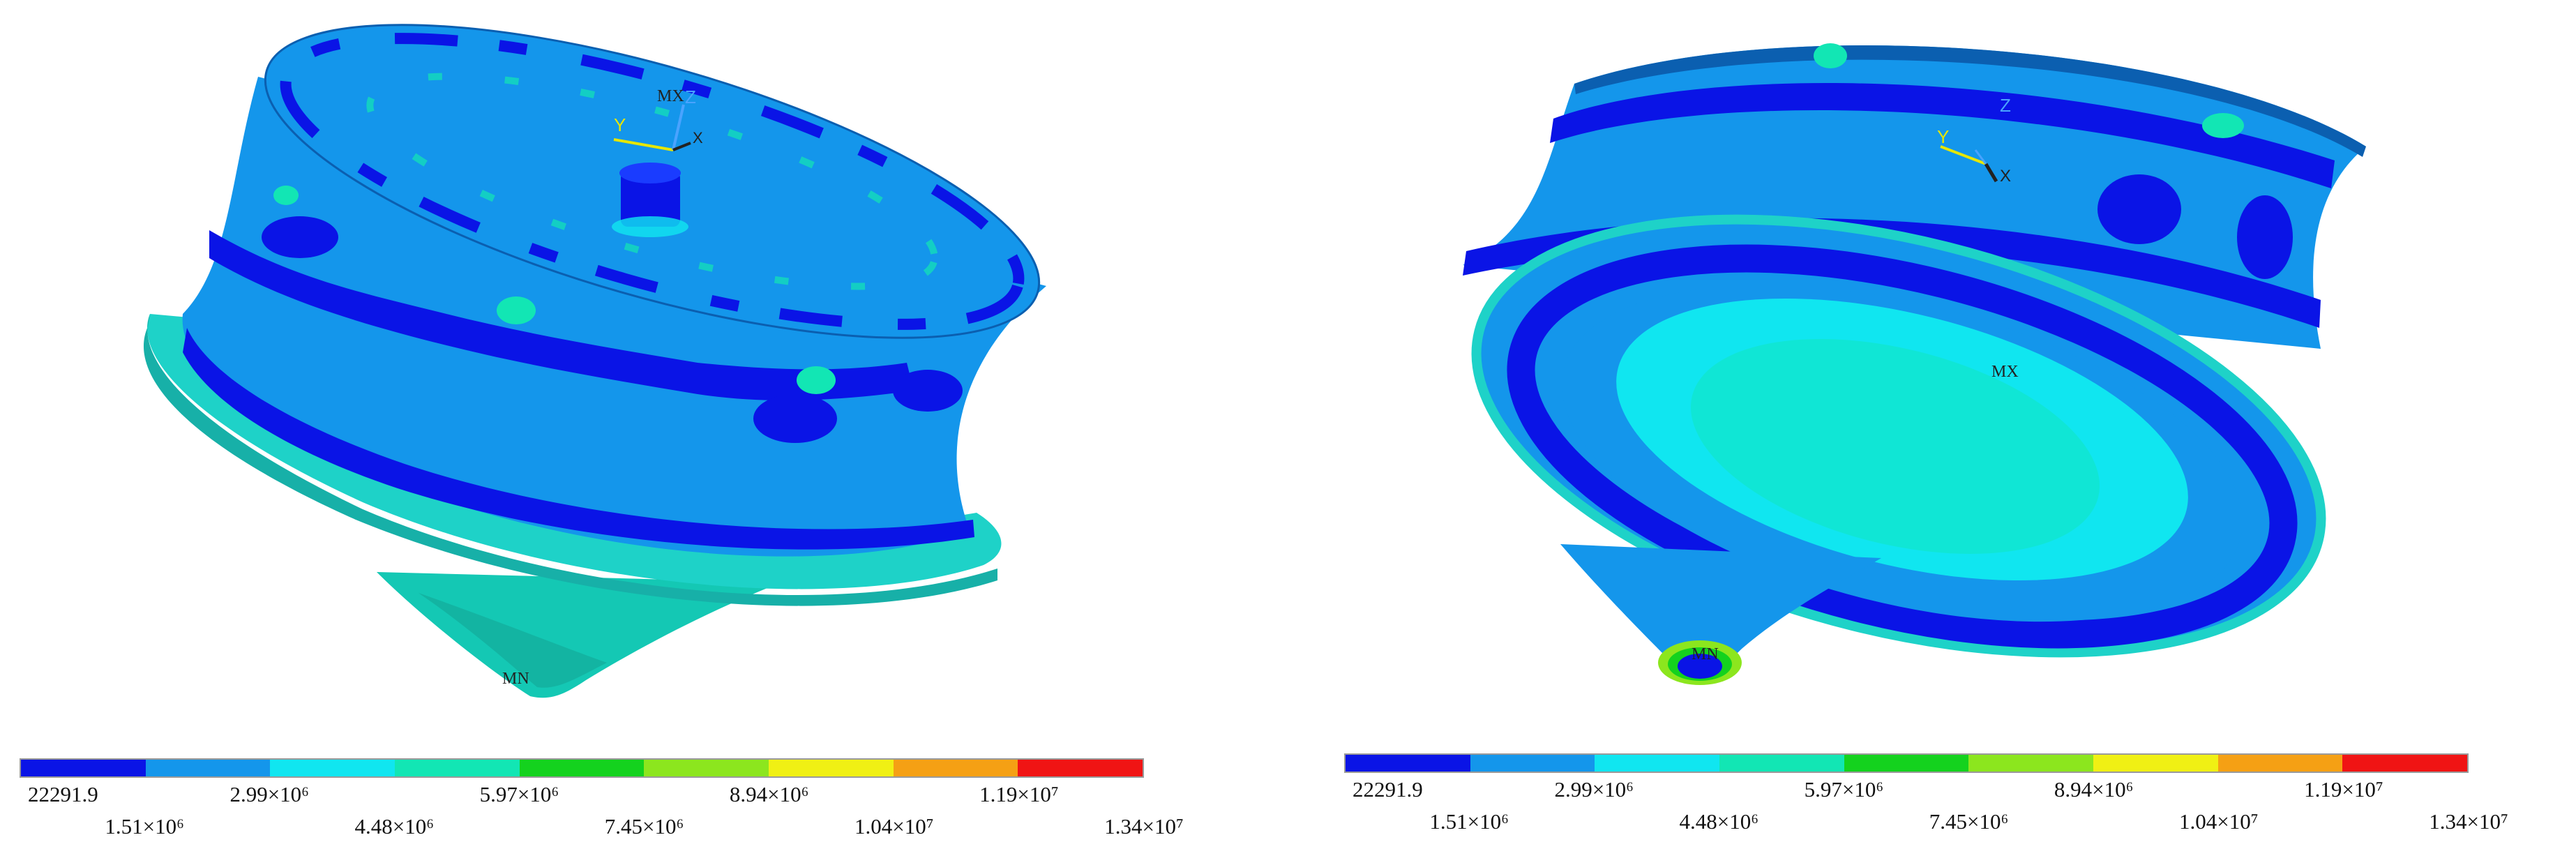  Describe the element at coordinates (1019, 794) in the screenshot. I see `left-legend-label-9: 1.19×10⁷` at that location.